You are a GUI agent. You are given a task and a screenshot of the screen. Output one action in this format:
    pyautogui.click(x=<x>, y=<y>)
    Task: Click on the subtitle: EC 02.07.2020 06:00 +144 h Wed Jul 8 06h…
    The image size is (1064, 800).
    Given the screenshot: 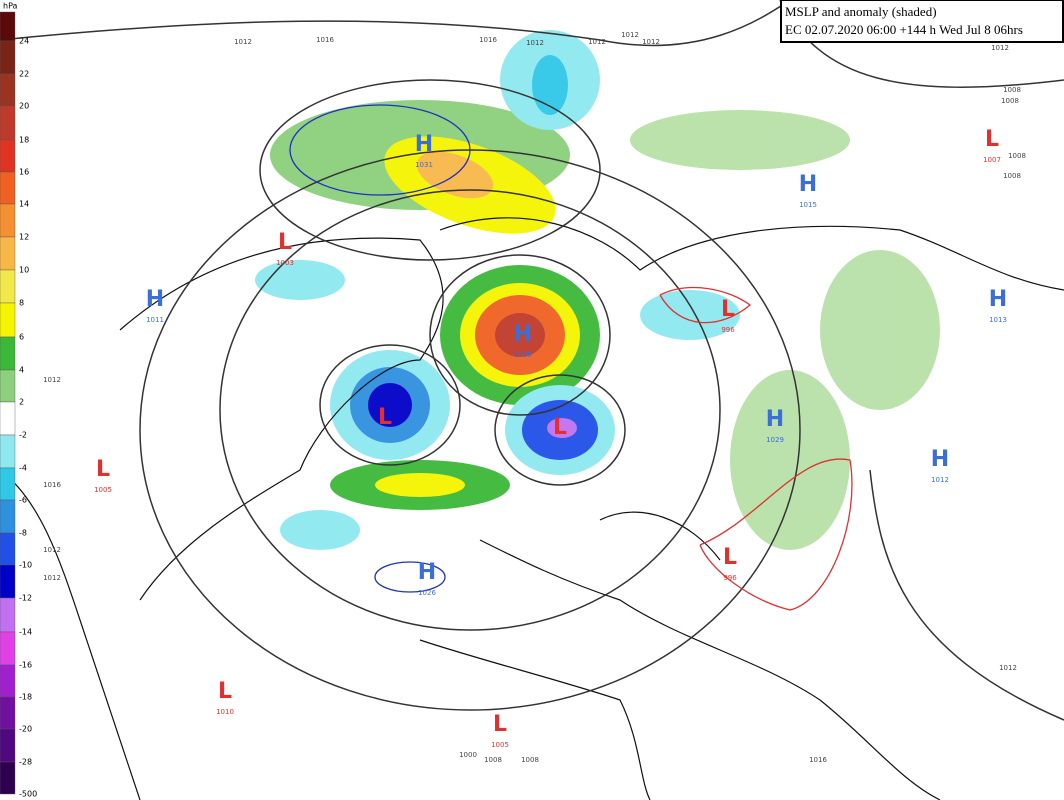 What is the action you would take?
    pyautogui.click(x=904, y=29)
    